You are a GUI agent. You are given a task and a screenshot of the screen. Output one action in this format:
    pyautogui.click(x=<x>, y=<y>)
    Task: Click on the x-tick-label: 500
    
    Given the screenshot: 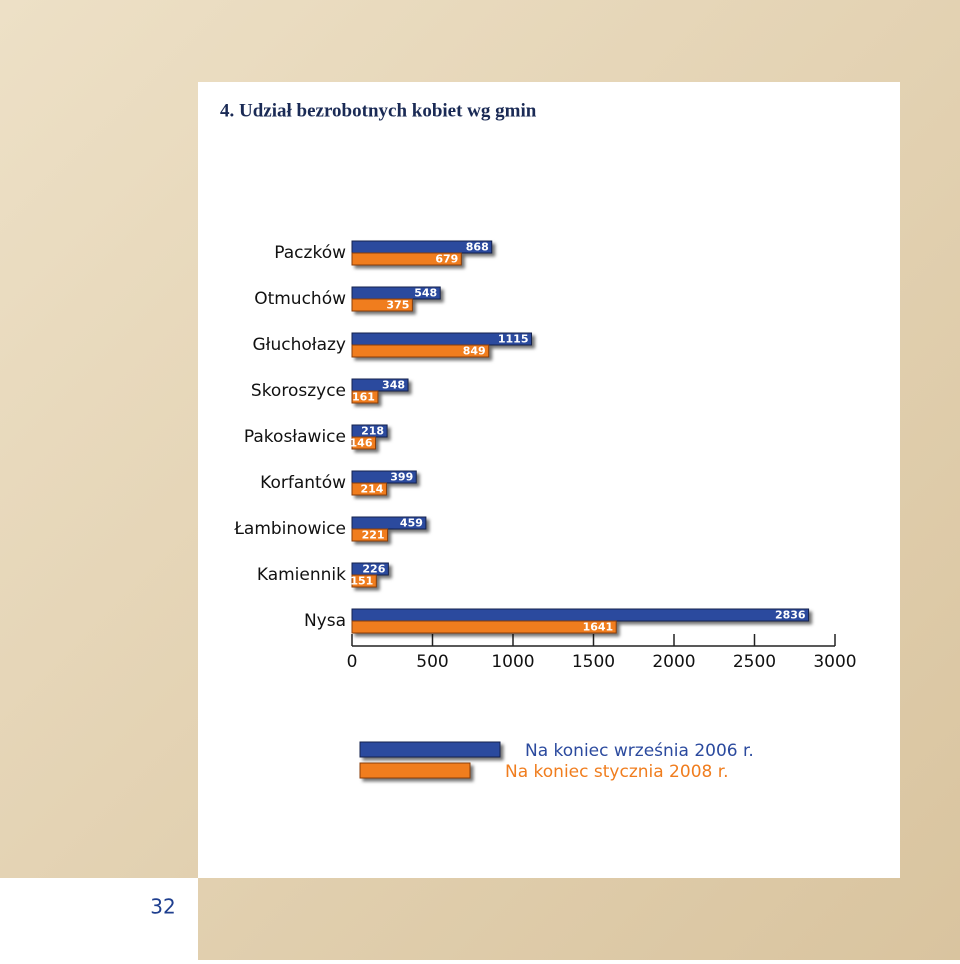 What is the action you would take?
    pyautogui.click(x=432, y=662)
    